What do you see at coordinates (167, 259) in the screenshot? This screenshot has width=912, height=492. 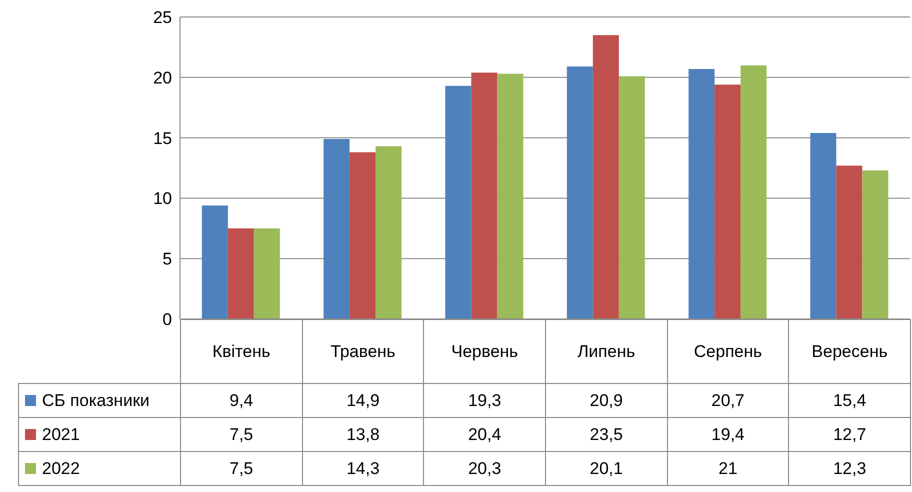 I see `y-tick-label: 5` at bounding box center [167, 259].